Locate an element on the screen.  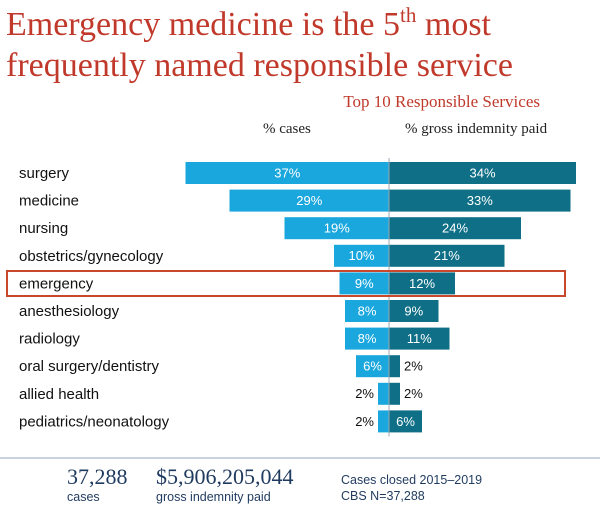
indemnity-value-pediatrics-neonatology: 6% is located at coordinates (405, 421).